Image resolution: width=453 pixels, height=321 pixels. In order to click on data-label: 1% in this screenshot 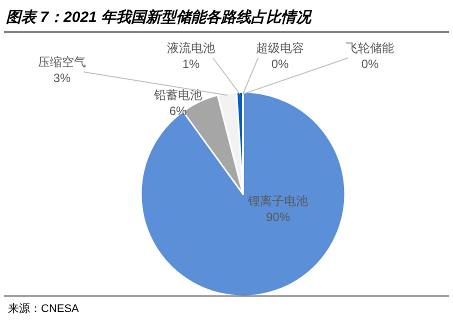, I will do `click(191, 64)`.